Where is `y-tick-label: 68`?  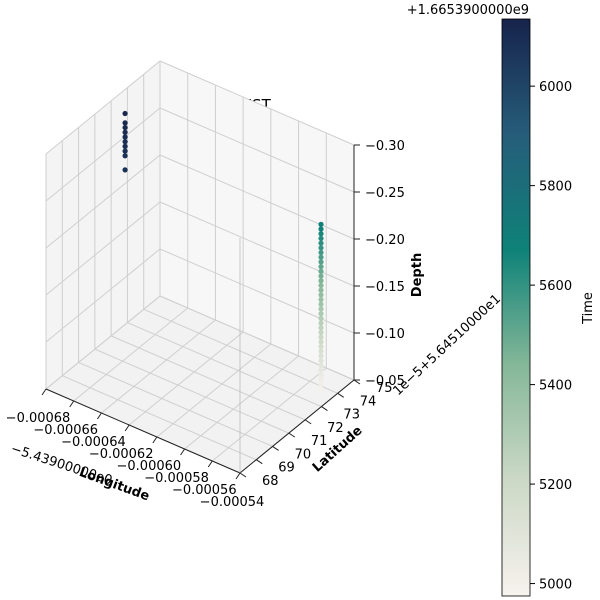
y-tick-label: 68 is located at coordinates (270, 481).